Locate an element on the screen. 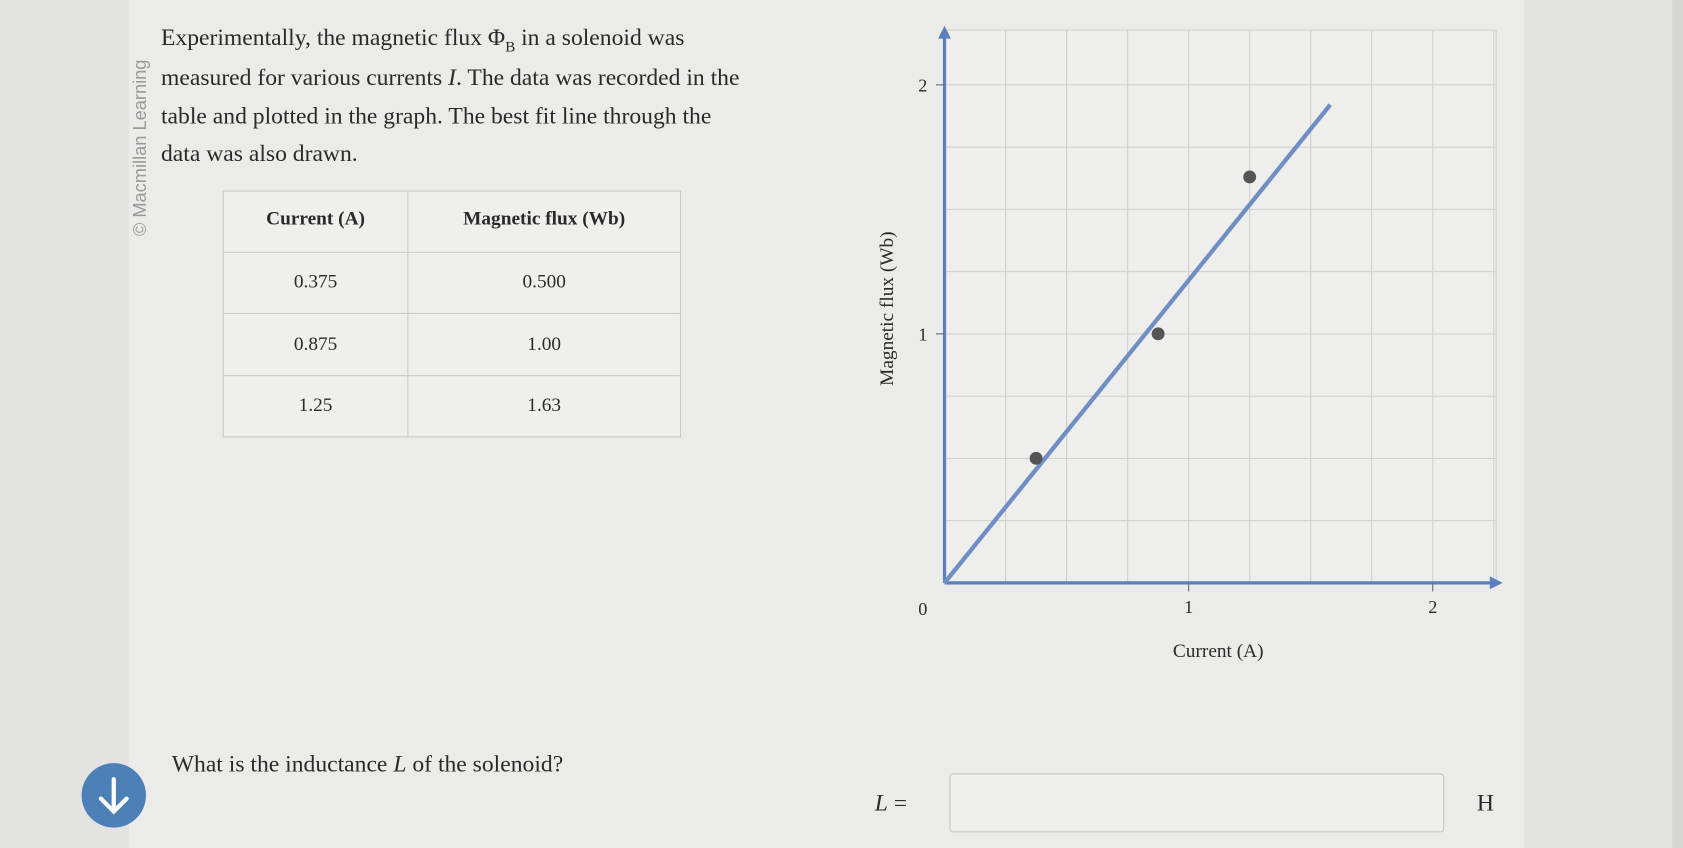 The width and height of the screenshot is (1683, 848). y-tick-label: 2 is located at coordinates (922, 85).